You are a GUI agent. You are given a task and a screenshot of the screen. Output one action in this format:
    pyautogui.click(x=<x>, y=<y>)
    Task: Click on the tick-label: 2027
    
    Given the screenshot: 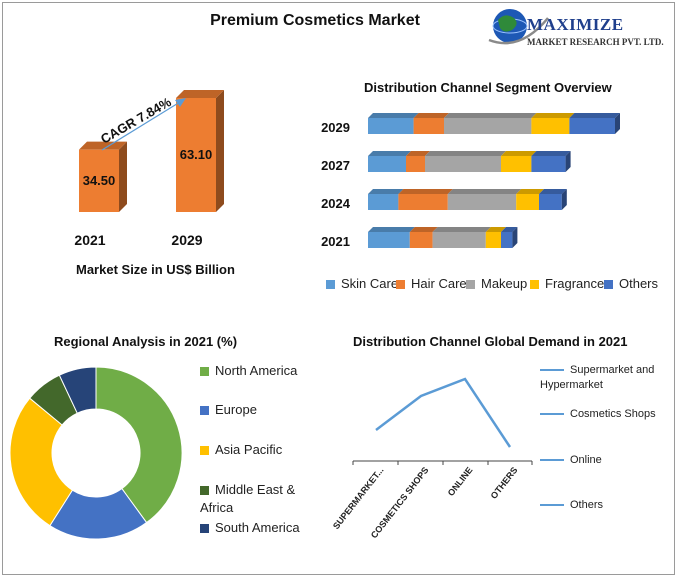 What is the action you would take?
    pyautogui.click(x=335, y=165)
    